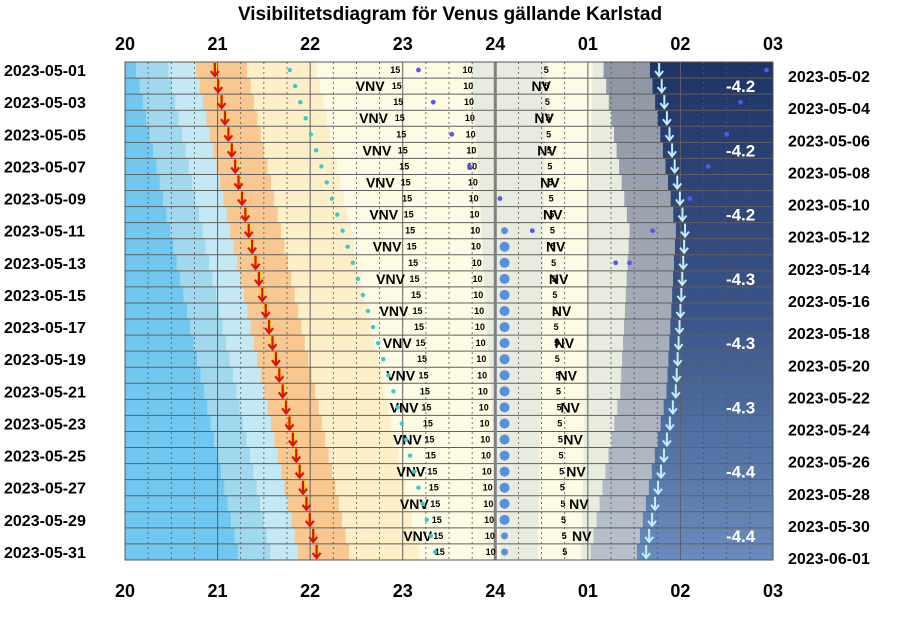 This screenshot has width=900, height=622. I want to click on date-label-right: 2023-05-26, so click(829, 463).